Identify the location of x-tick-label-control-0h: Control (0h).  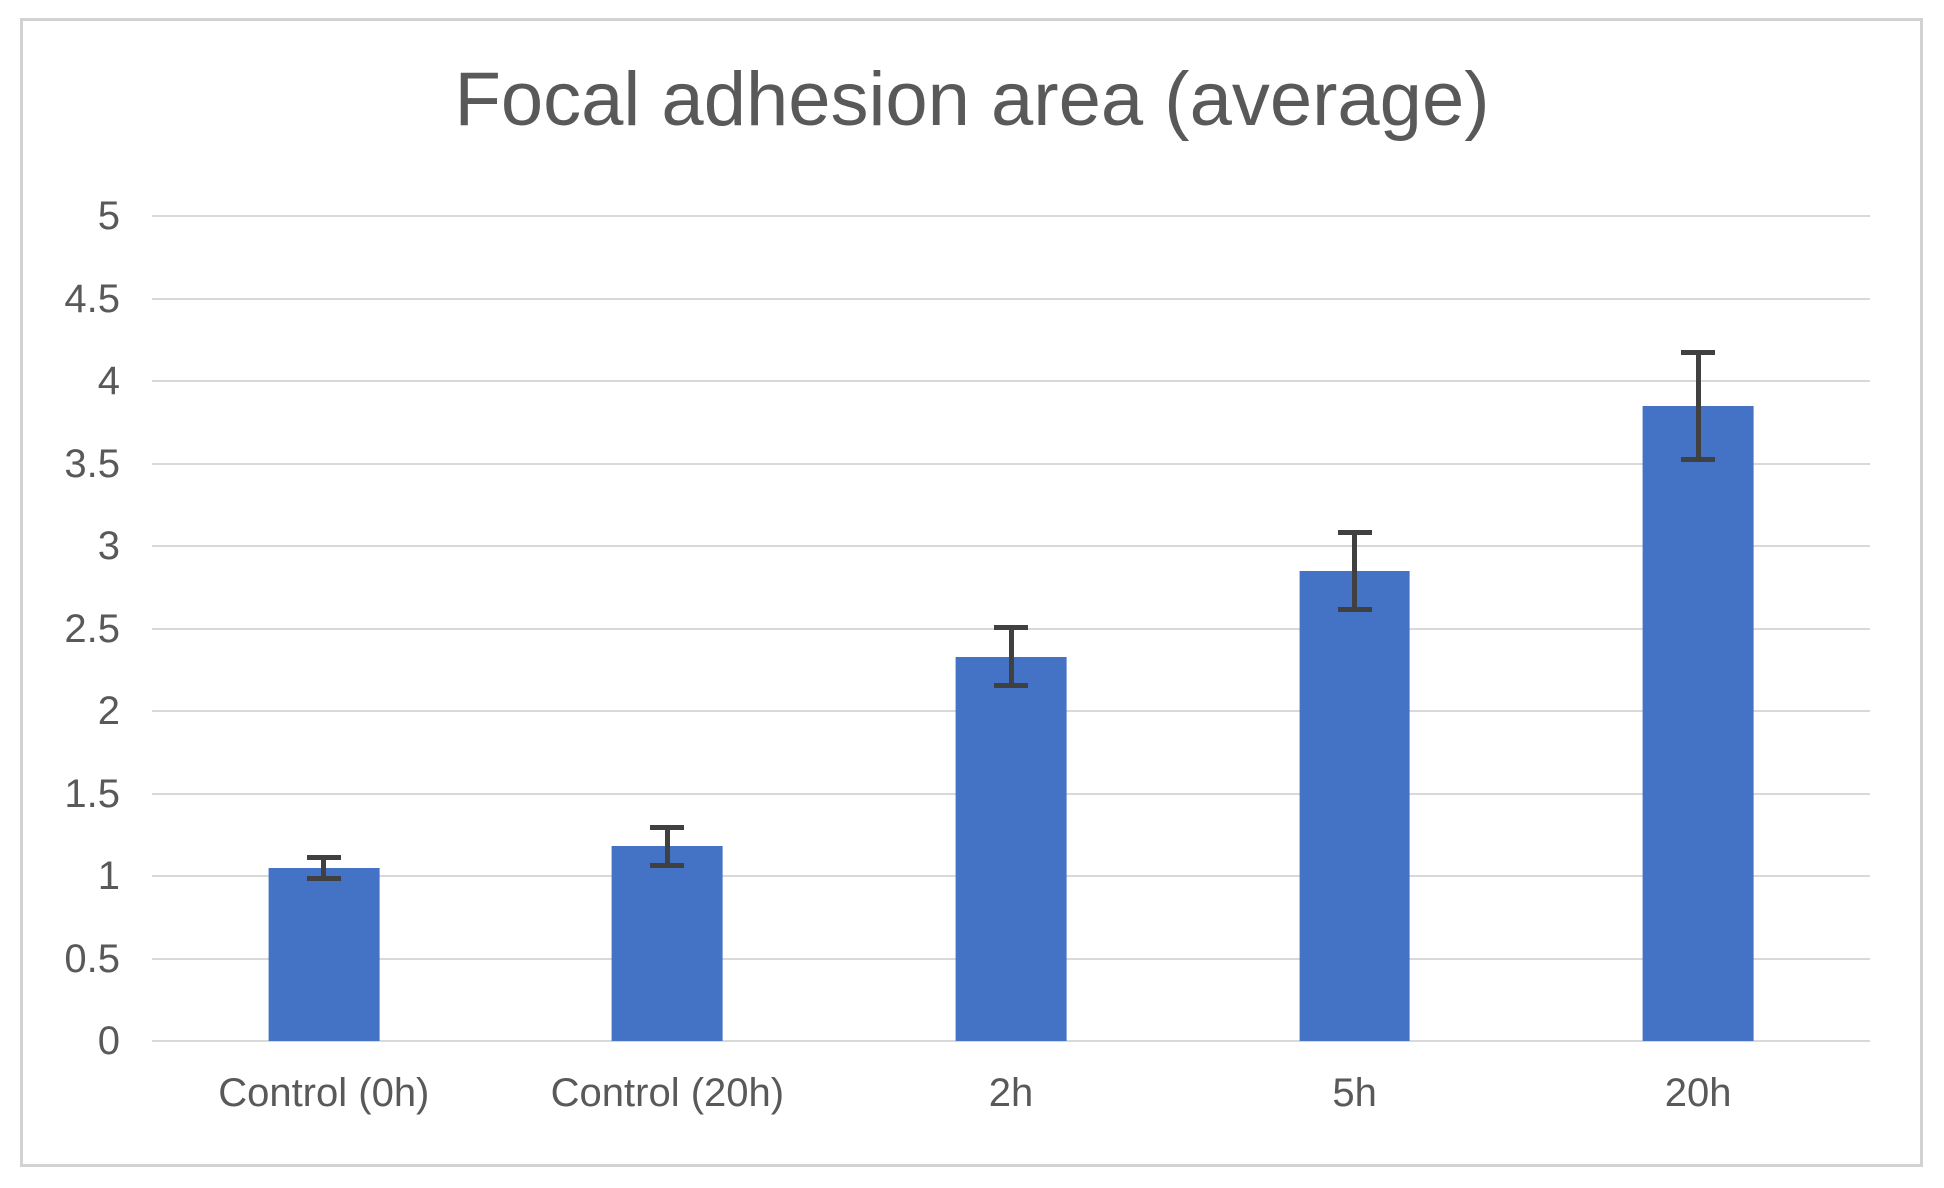
(324, 1093).